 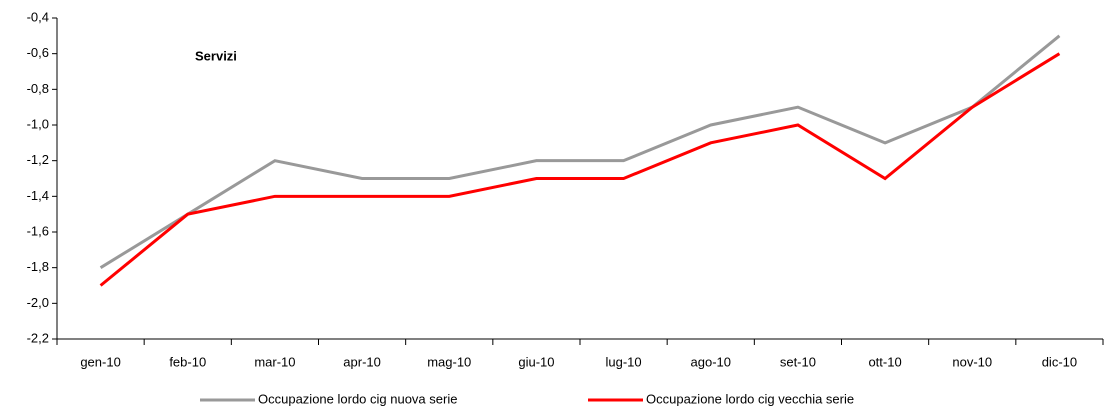 I want to click on x-tick-label: giu-10, so click(x=536, y=361).